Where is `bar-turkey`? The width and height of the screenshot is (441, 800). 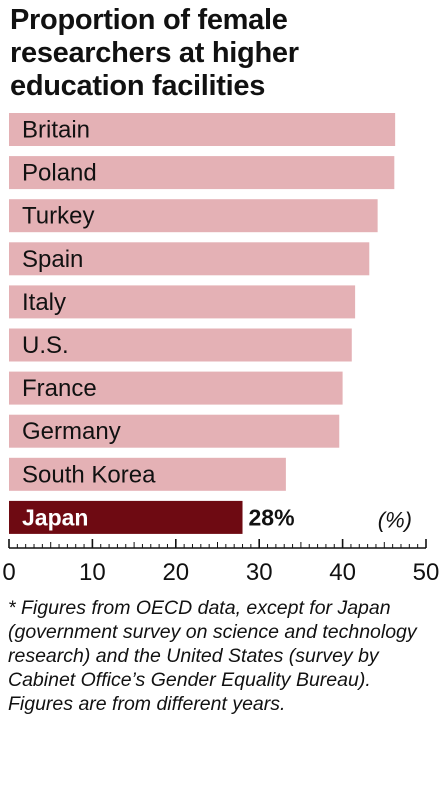 bar-turkey is located at coordinates (193, 216).